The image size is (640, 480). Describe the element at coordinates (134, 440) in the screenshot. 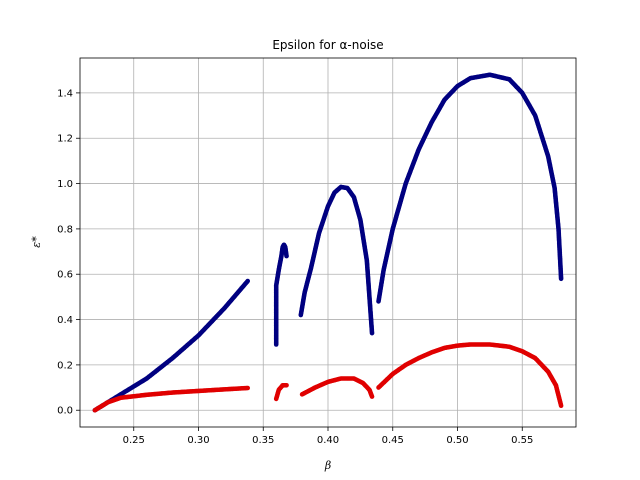

I see `x-tick-label: 0.25` at that location.